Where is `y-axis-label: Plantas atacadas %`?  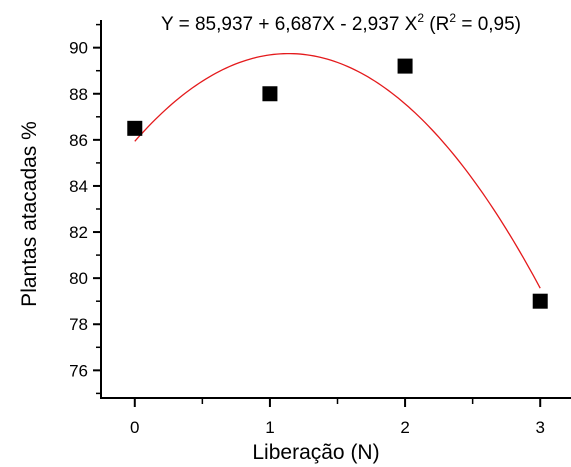
y-axis-label: Plantas atacadas % is located at coordinates (29, 214).